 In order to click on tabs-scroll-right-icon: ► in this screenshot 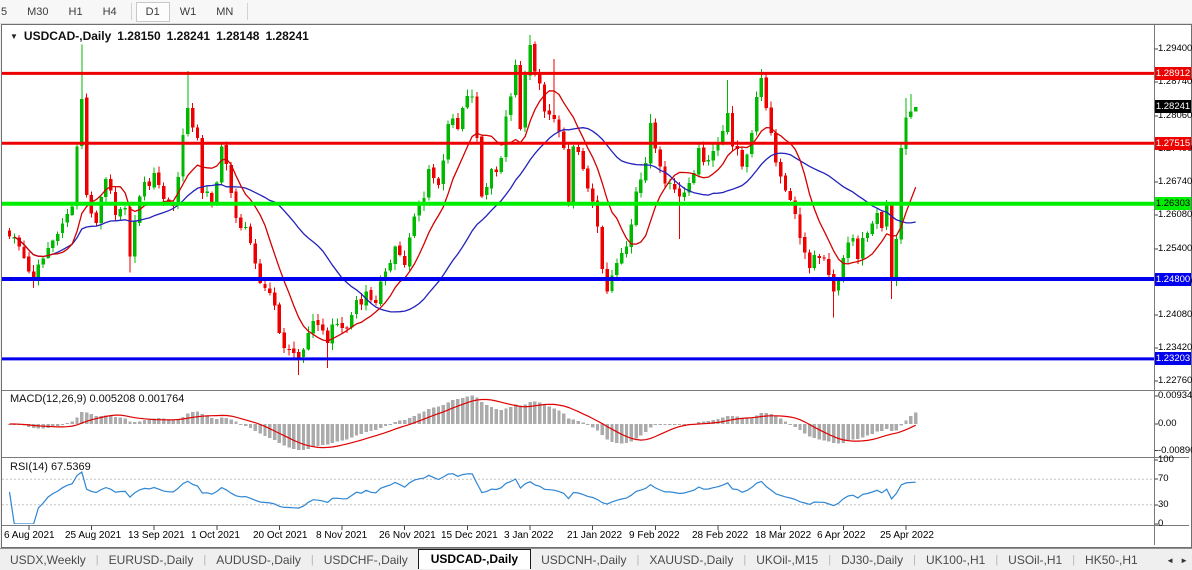, I will do `click(1184, 560)`.